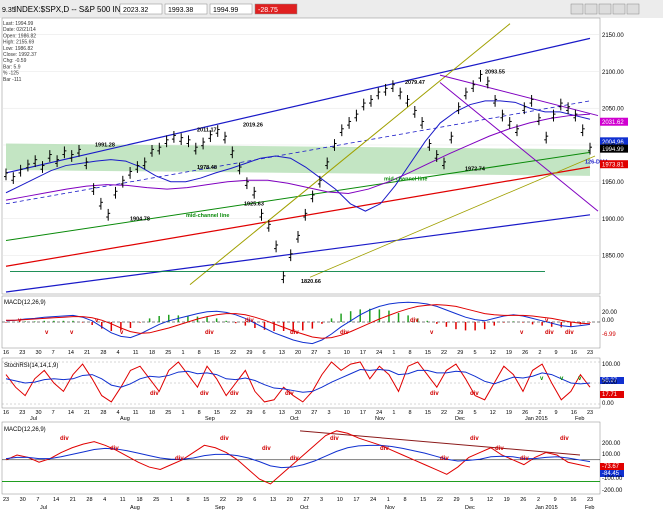 The width and height of the screenshot is (663, 514). What do you see at coordinates (182, 413) in the screenshot?
I see `x-tick-label-stoch: 1` at bounding box center [182, 413].